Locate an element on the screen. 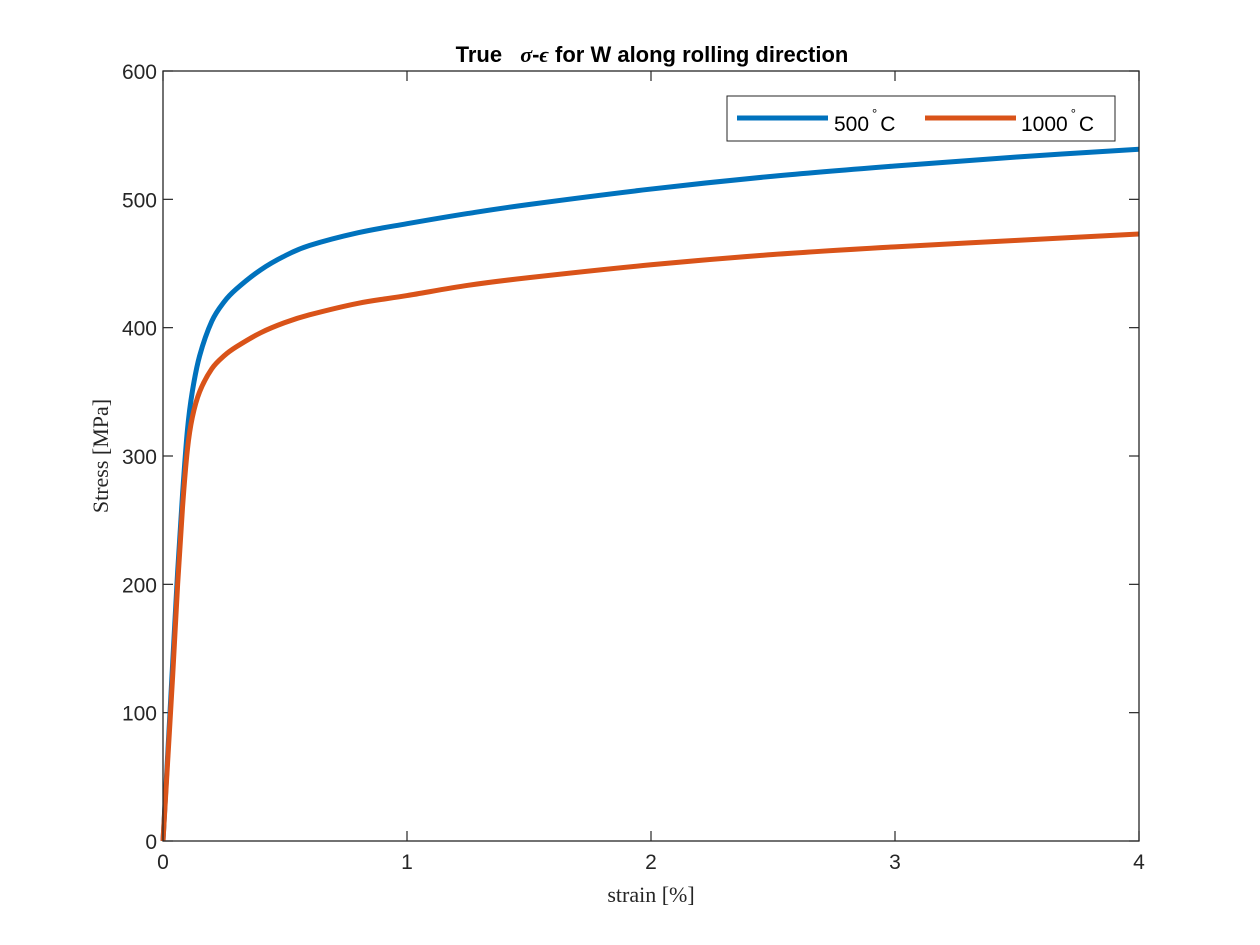 This screenshot has width=1260, height=945. title-epsilon: ϵ is located at coordinates (544, 54).